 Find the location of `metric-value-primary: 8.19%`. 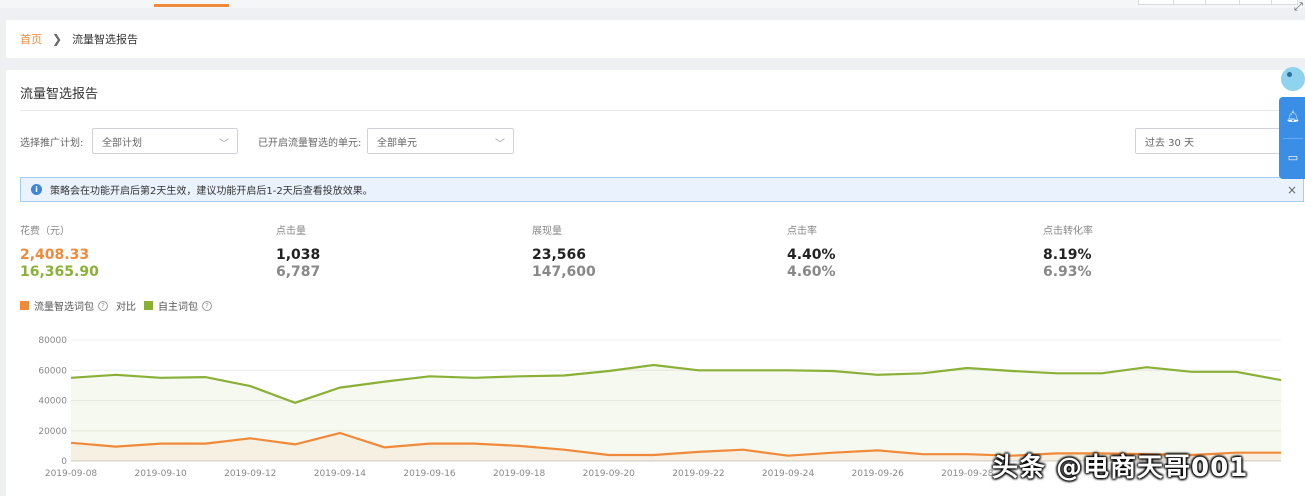

metric-value-primary: 8.19% is located at coordinates (1067, 255).